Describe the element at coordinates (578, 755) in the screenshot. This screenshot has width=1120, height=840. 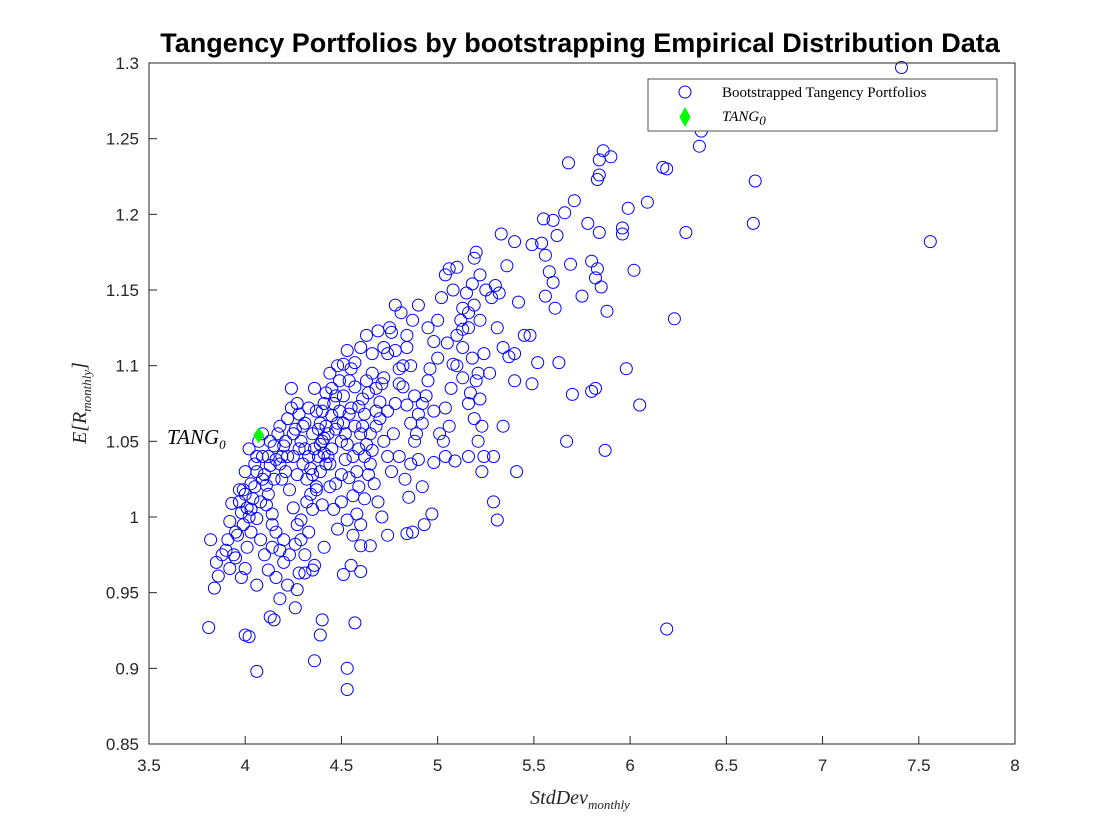
I see `x-axis-ticks: 3.5 4 4.5 5 5.5 6 6.5 7 7.5 8` at that location.